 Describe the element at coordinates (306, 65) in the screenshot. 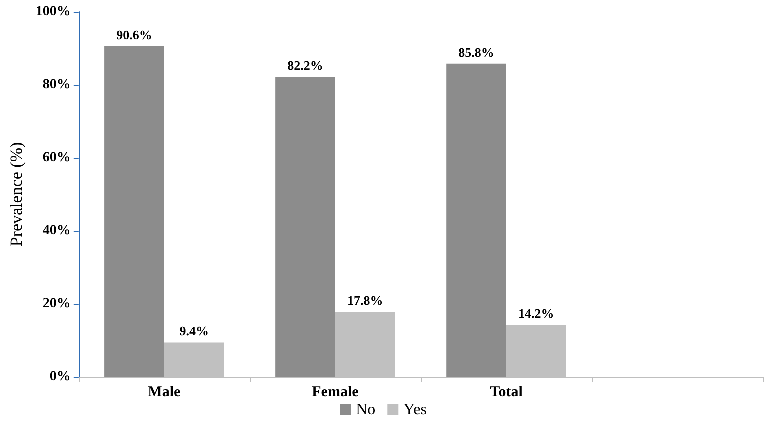

I see `data-label: 82.2%` at that location.